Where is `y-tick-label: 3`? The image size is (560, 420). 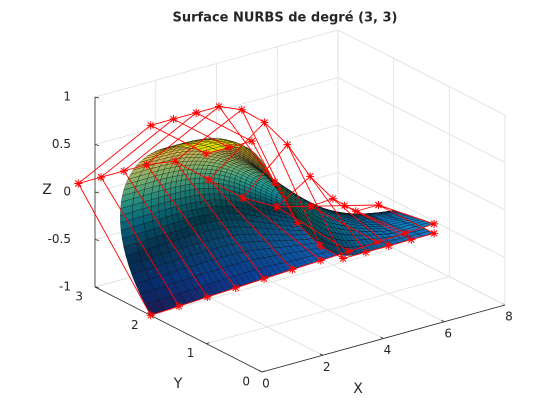
y-tick-label: 3 is located at coordinates (79, 297).